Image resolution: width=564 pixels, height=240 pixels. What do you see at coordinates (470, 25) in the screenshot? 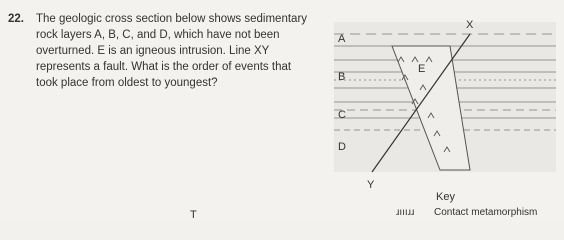
I see `label-x: X` at bounding box center [470, 25].